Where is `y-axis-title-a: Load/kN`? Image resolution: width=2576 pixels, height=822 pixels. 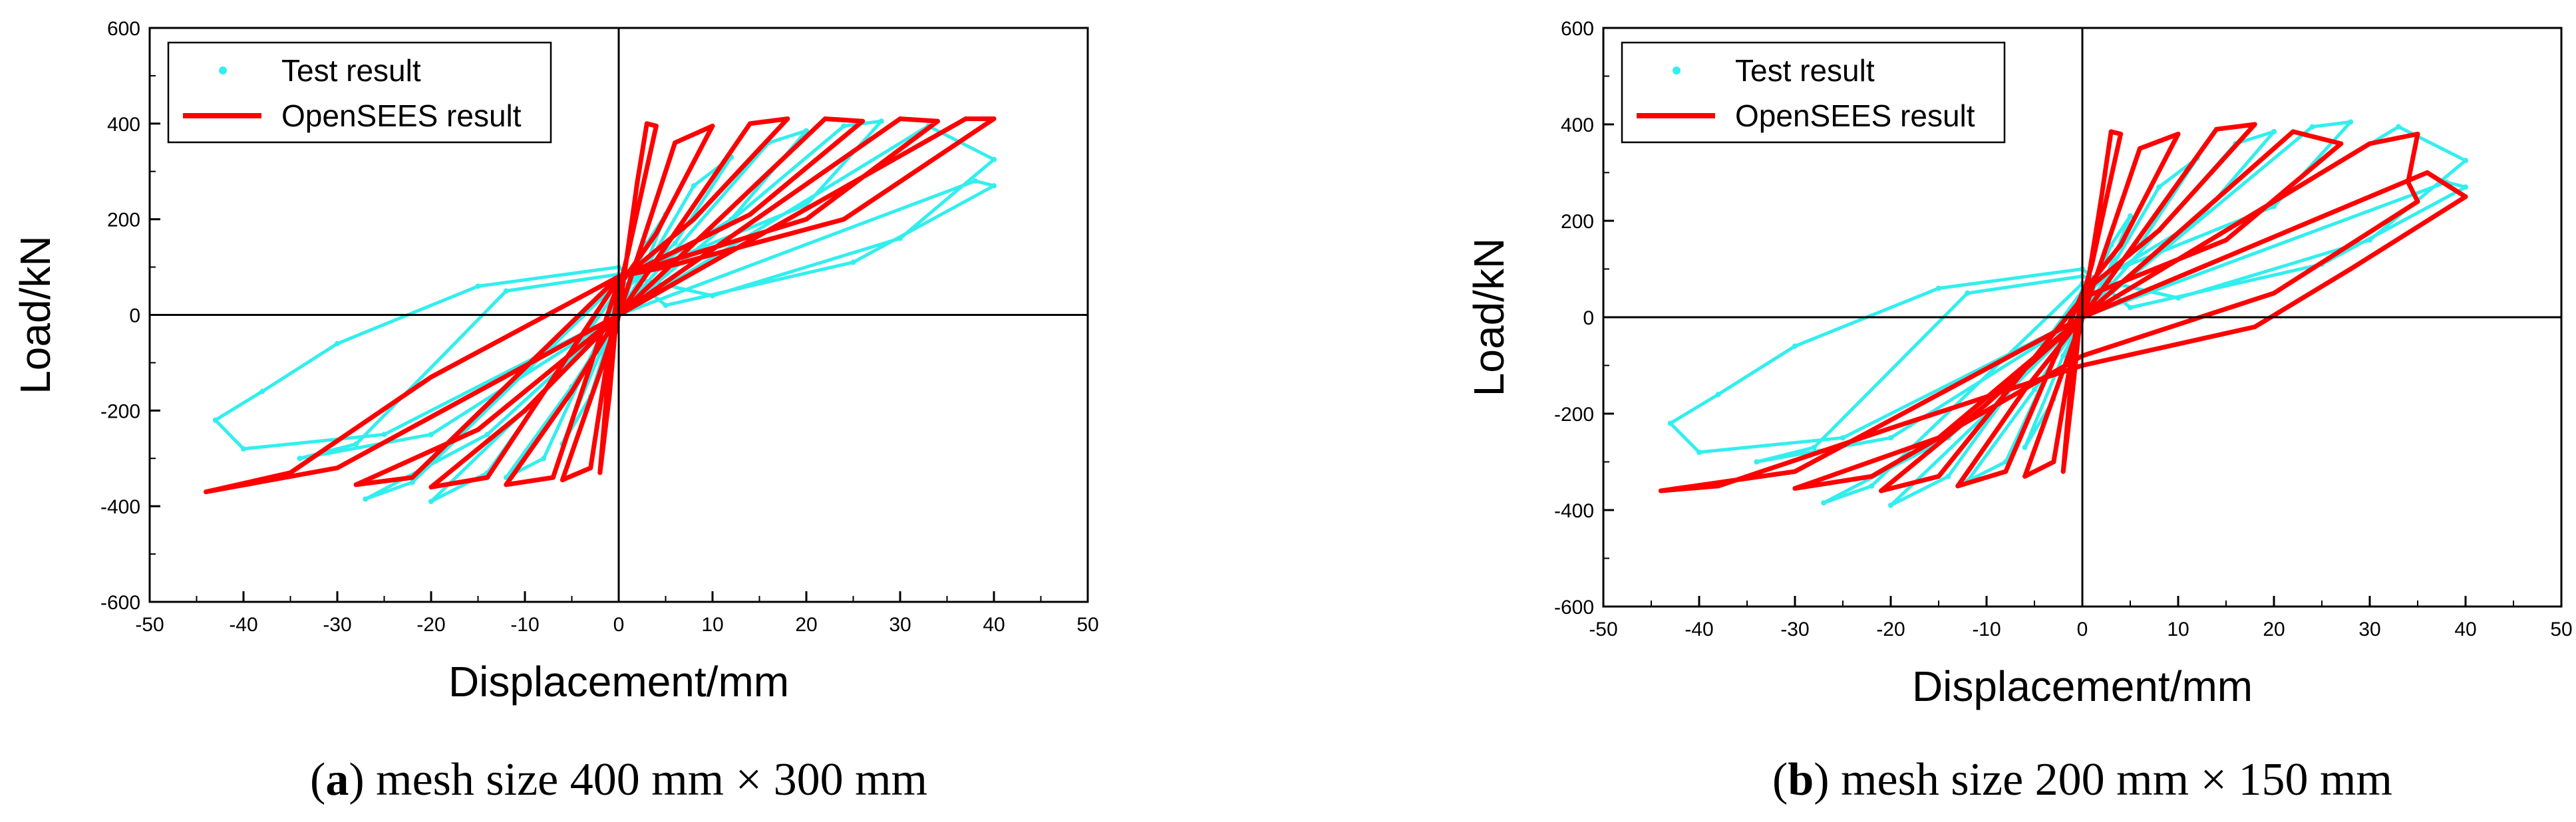
y-axis-title-a: Load/kN is located at coordinates (35, 314).